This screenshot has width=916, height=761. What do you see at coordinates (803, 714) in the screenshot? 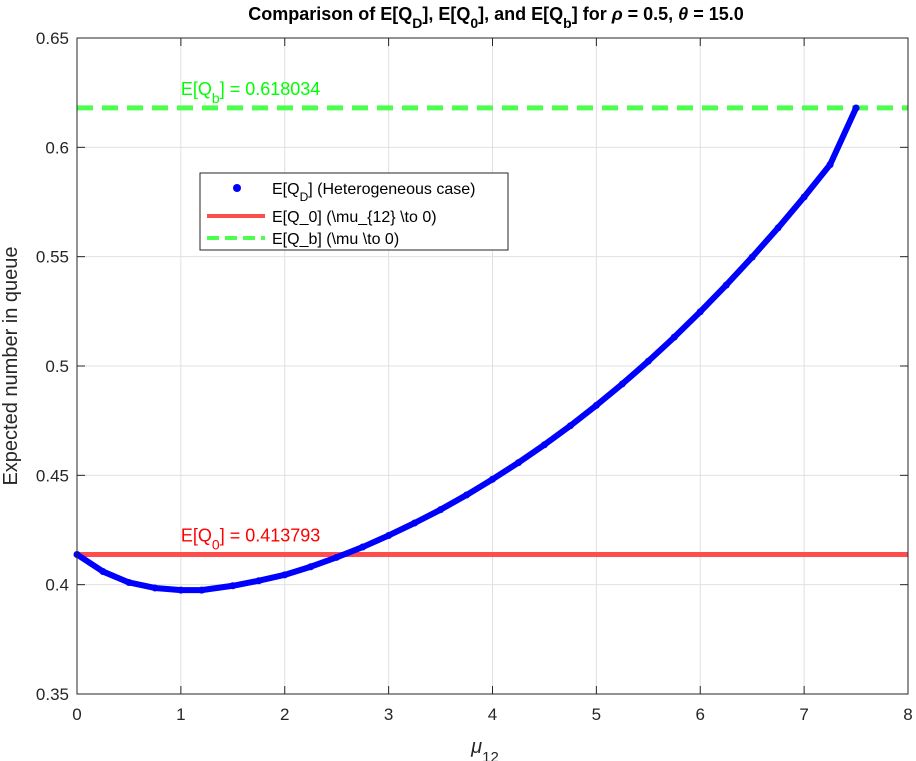
I see `x-tick-label: 7` at bounding box center [803, 714].